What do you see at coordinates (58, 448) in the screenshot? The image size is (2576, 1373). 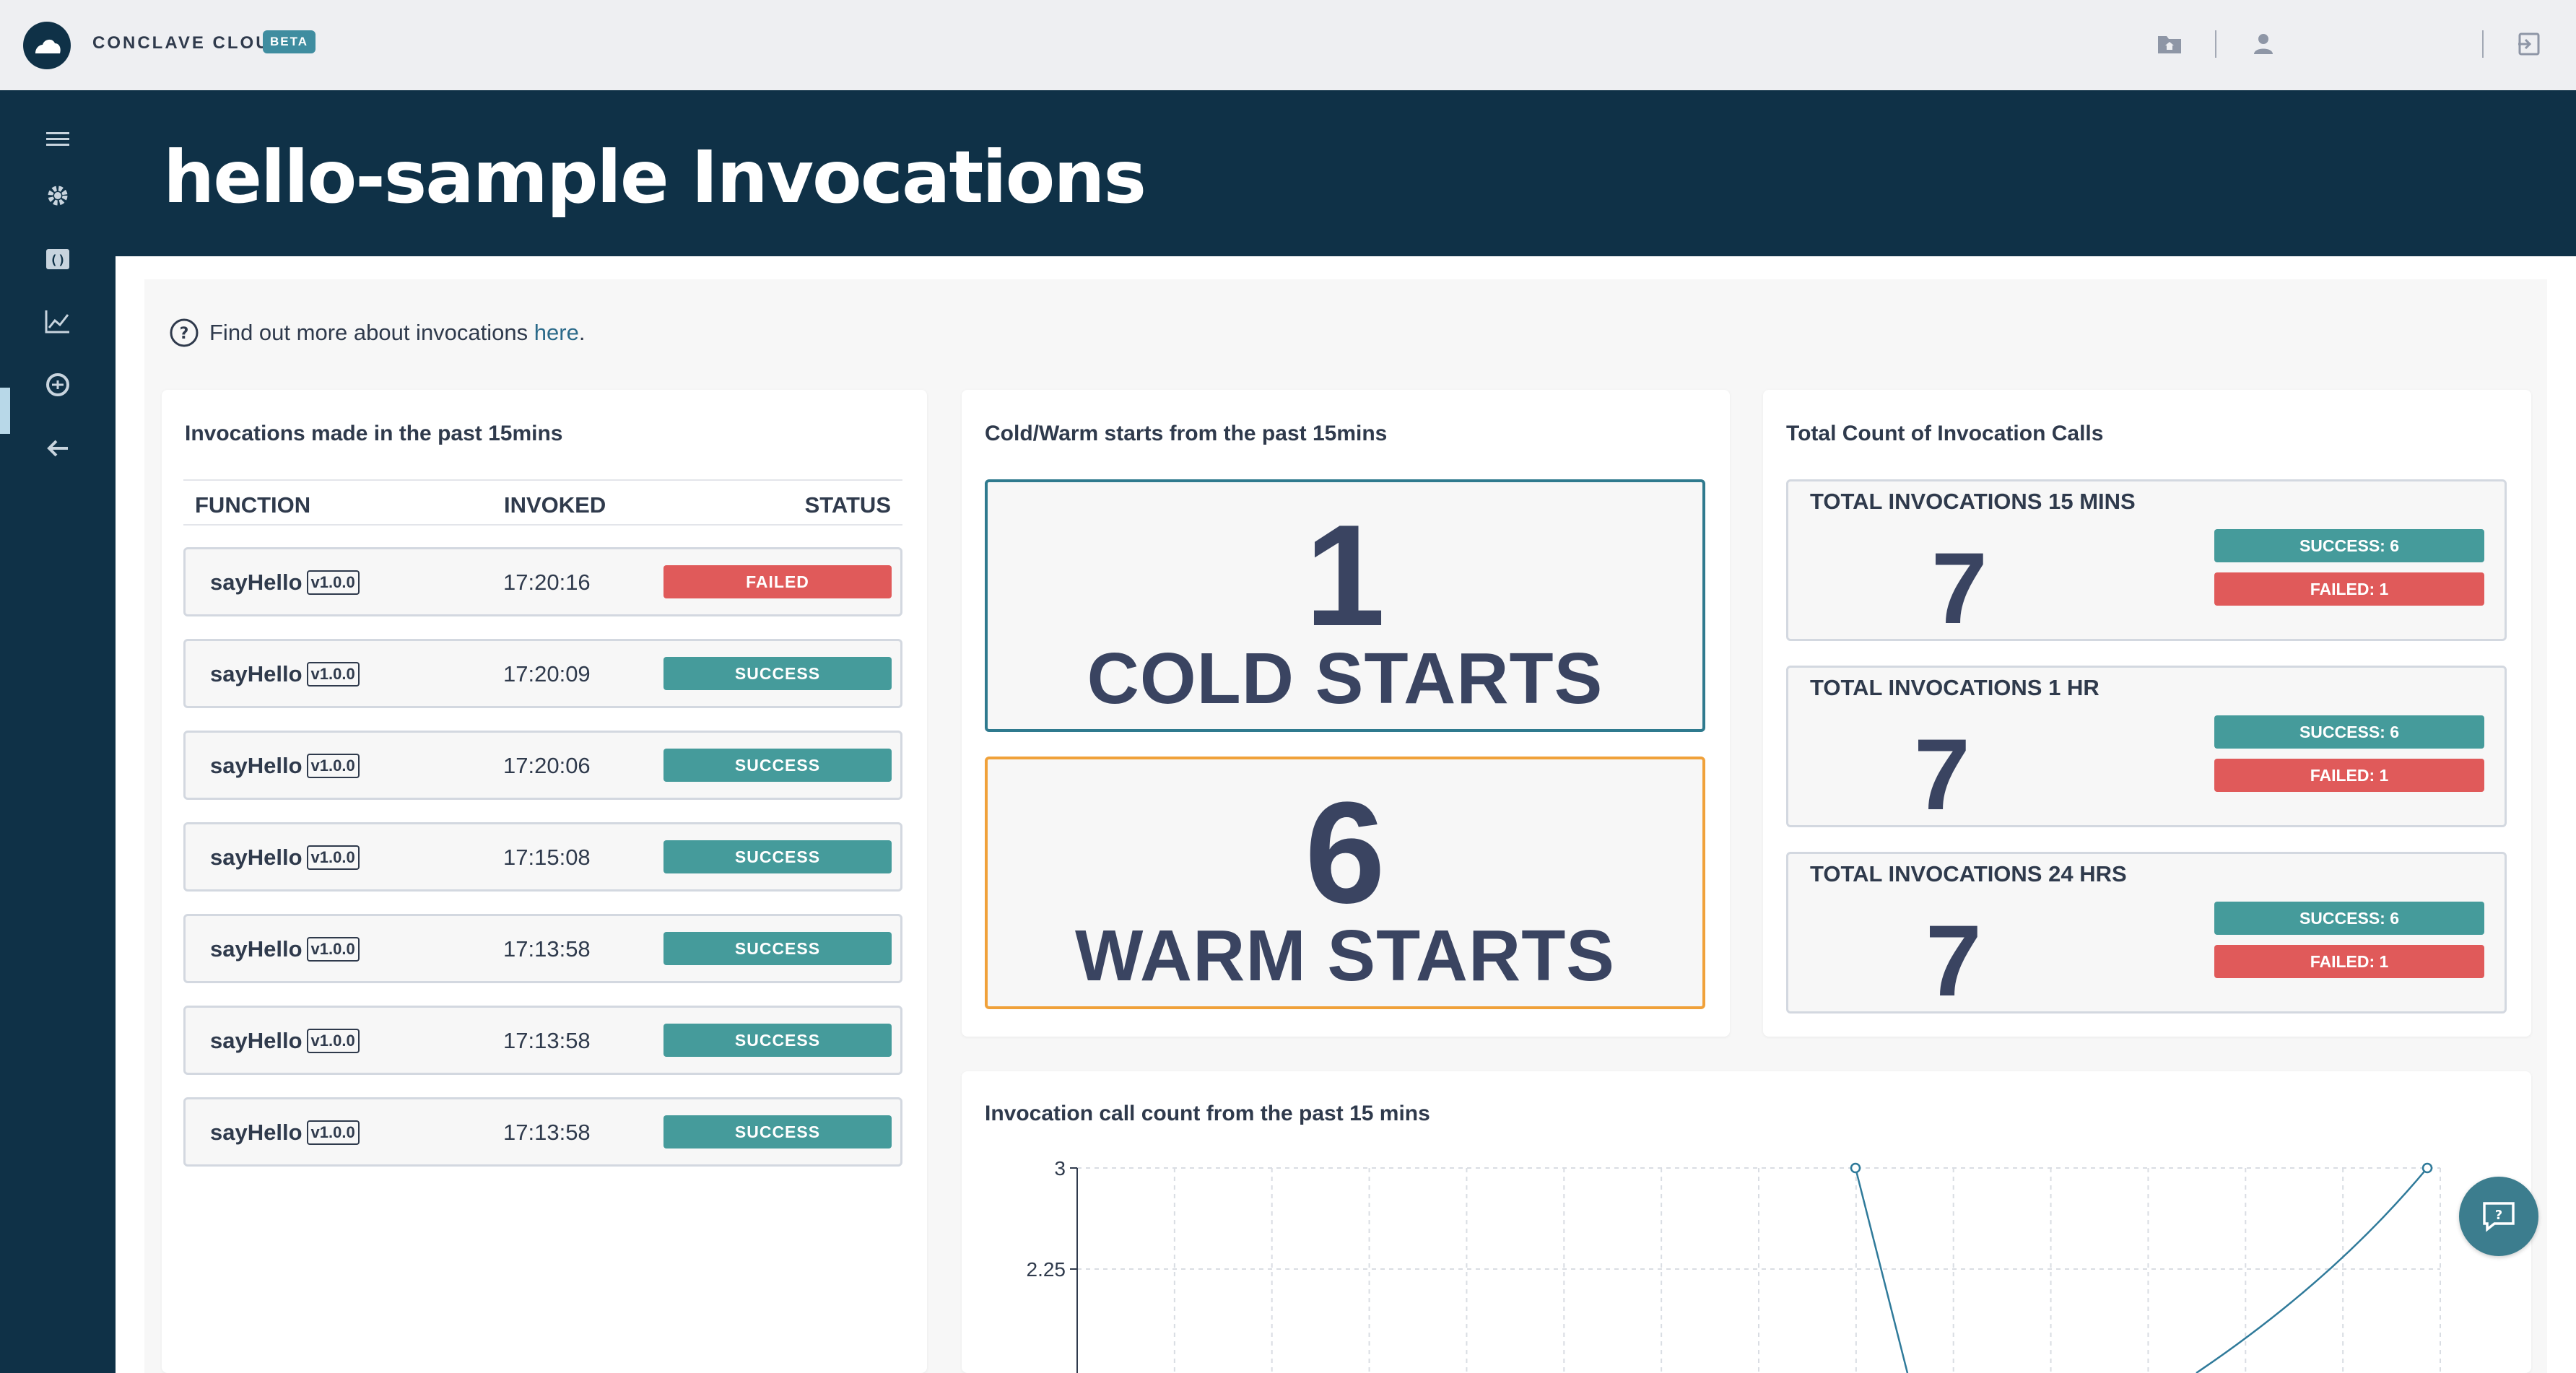 I see `back-arrow-icon` at bounding box center [58, 448].